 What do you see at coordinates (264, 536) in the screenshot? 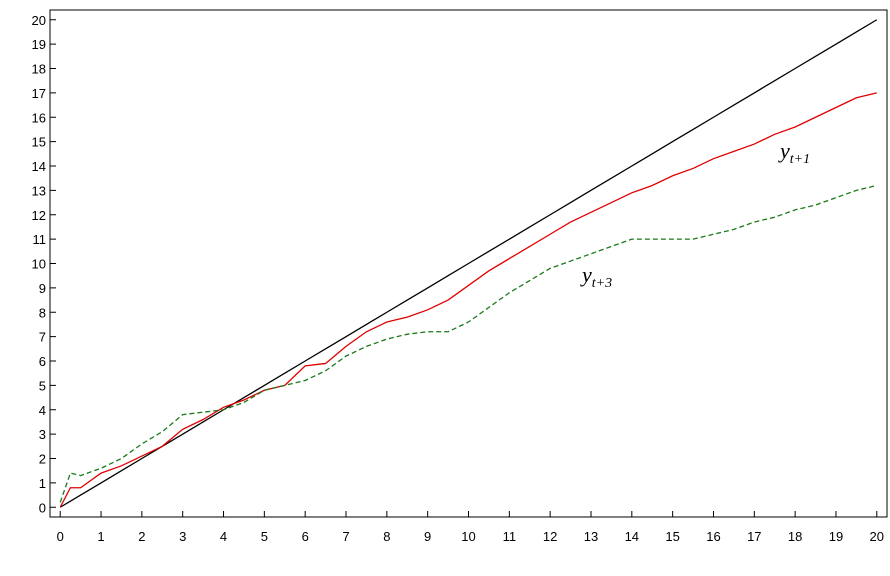
I see `x-tick-label: 5` at bounding box center [264, 536].